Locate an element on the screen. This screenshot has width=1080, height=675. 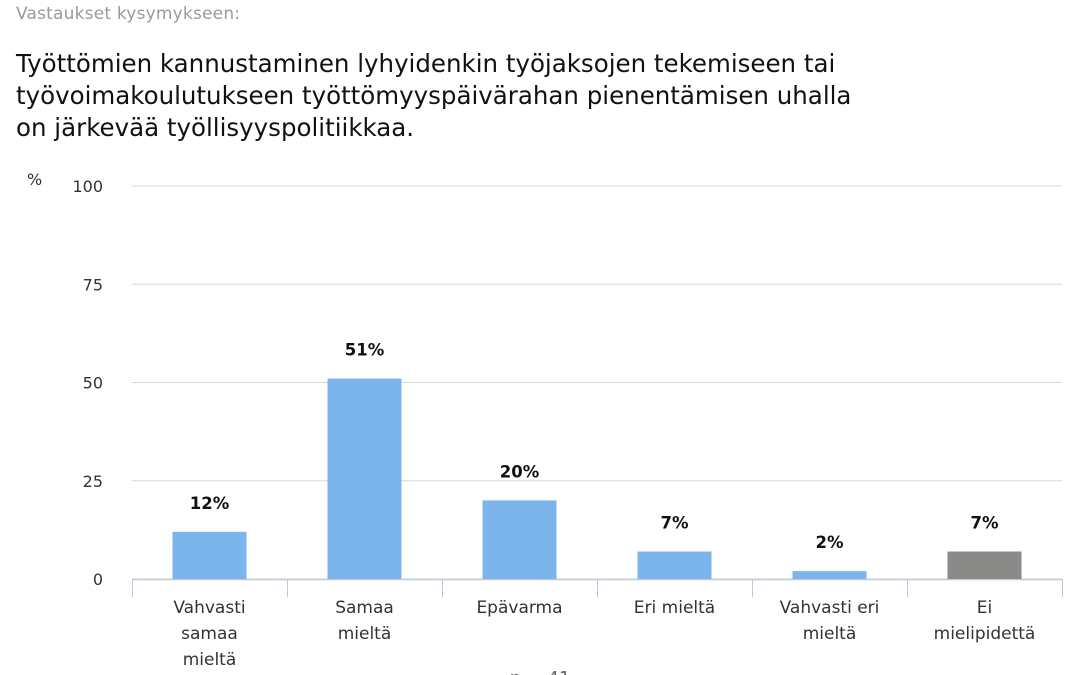
x-category-label: Eri mieltä is located at coordinates (674, 608).